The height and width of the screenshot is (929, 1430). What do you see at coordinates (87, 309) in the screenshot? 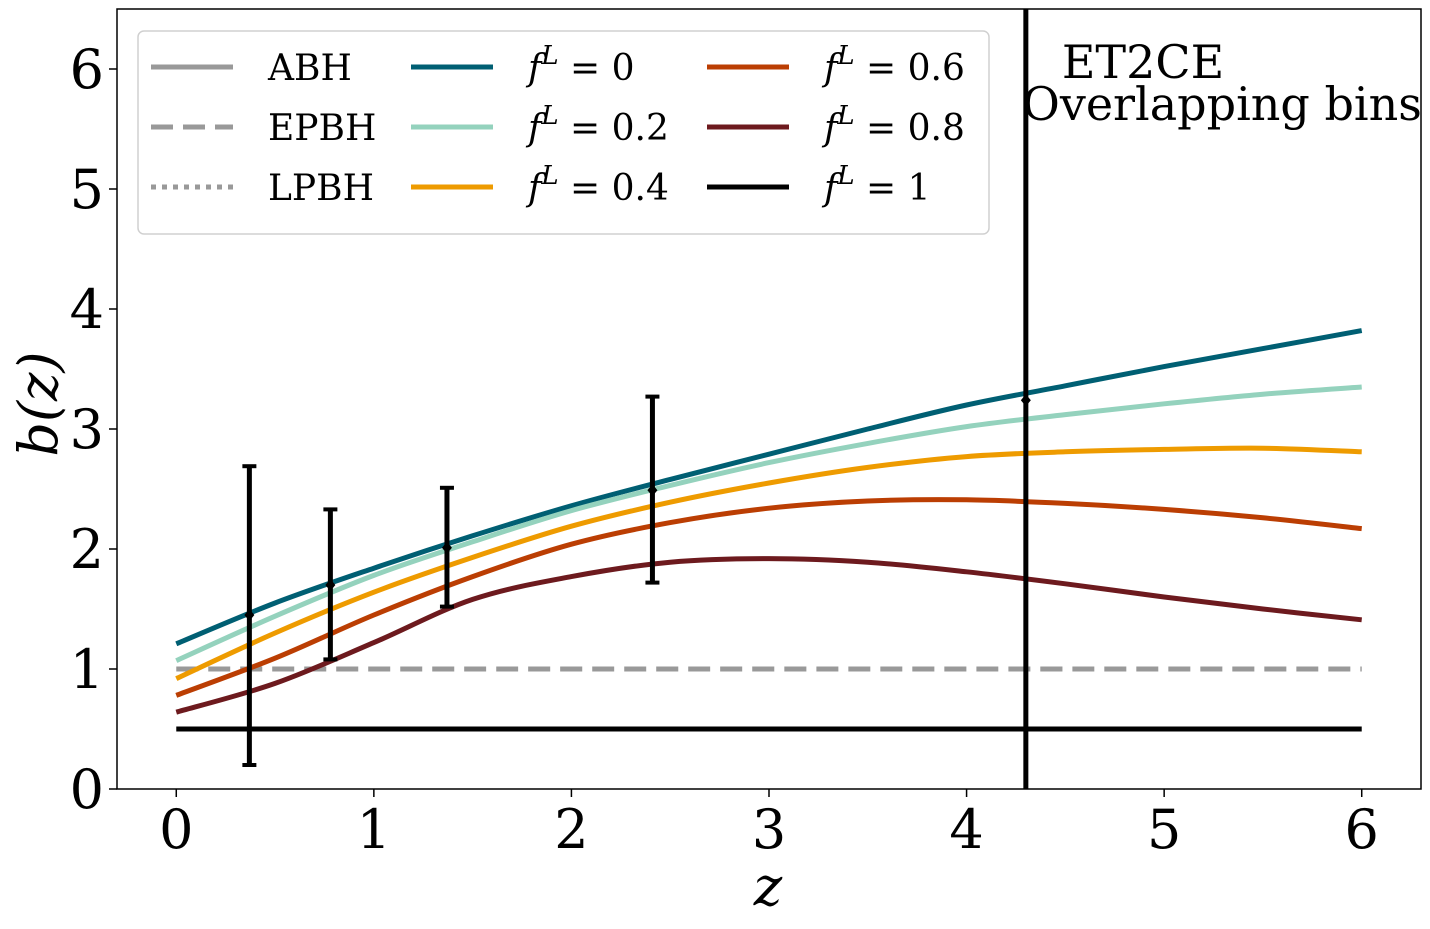
I see `y-tick-label-4: 4` at bounding box center [87, 309].